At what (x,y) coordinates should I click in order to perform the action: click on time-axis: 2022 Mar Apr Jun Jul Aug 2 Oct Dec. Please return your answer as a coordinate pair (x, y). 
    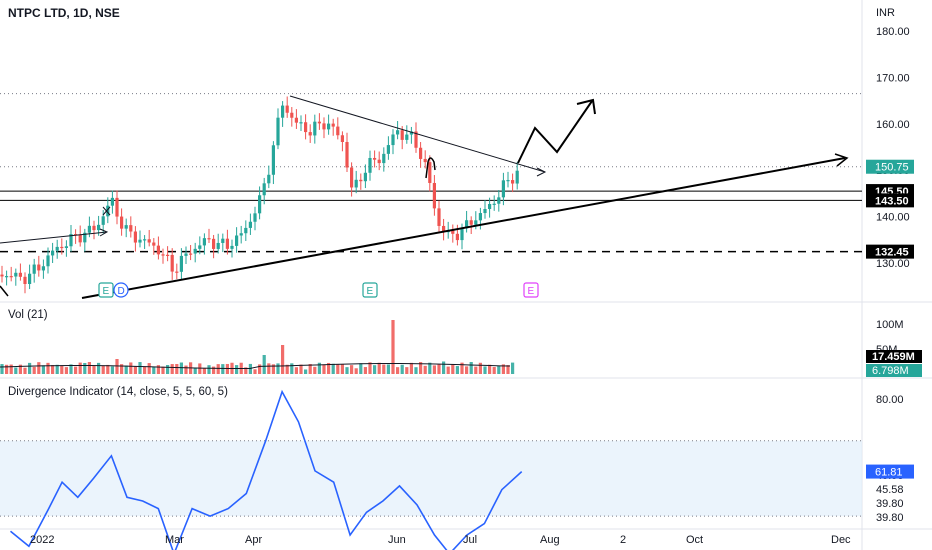
    Looking at the image, I should click on (440, 540).